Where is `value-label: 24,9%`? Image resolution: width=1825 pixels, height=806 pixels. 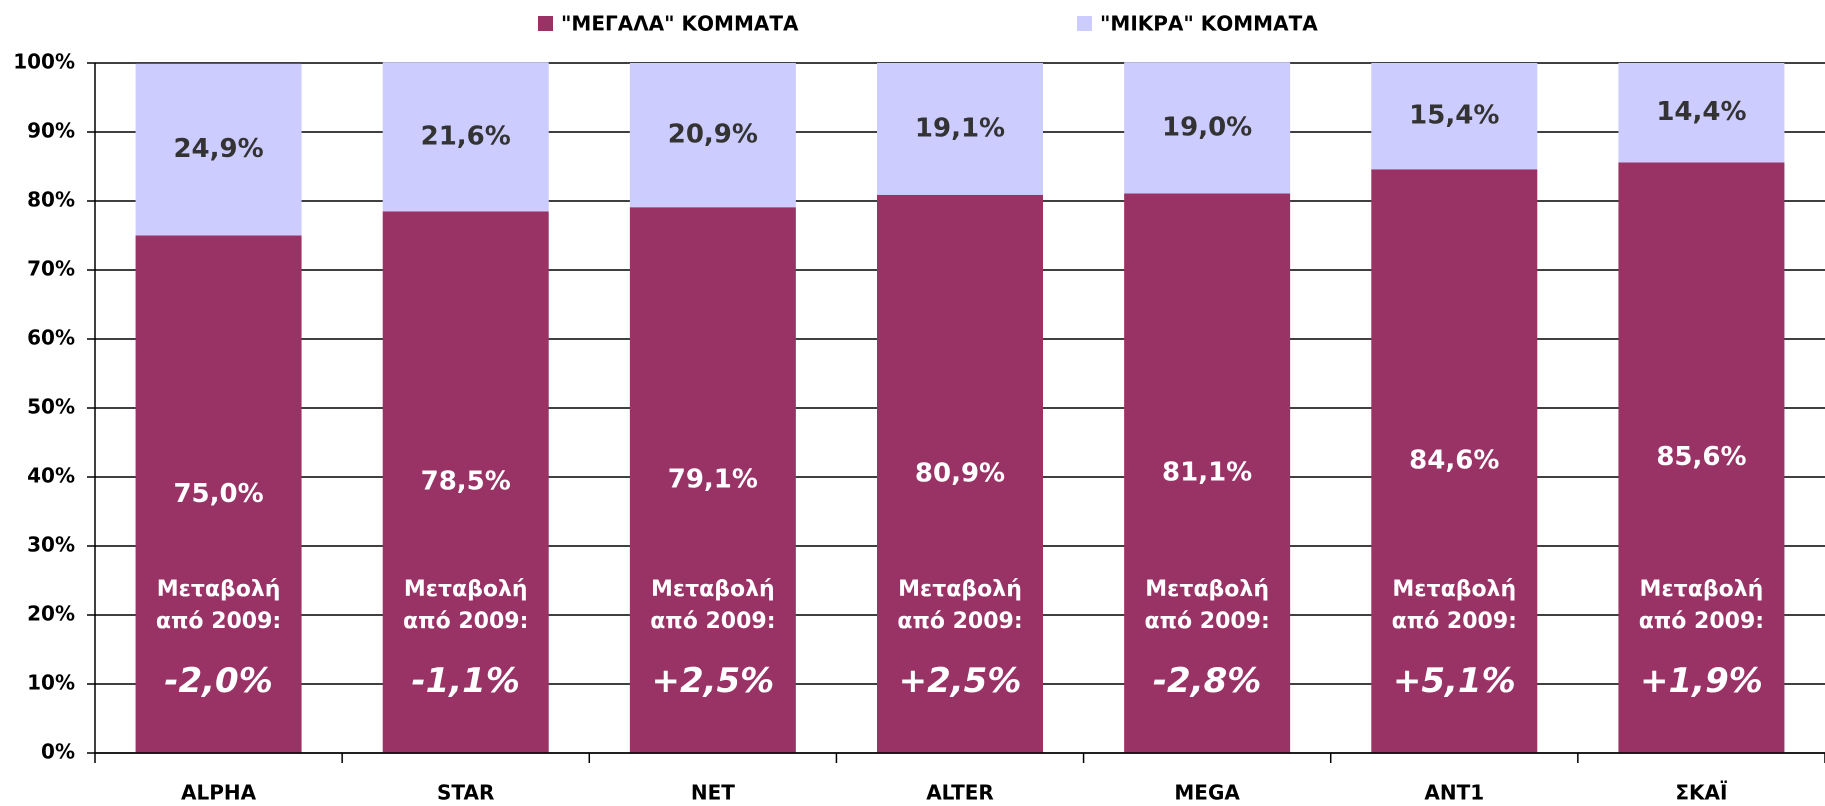
value-label: 24,9% is located at coordinates (218, 149).